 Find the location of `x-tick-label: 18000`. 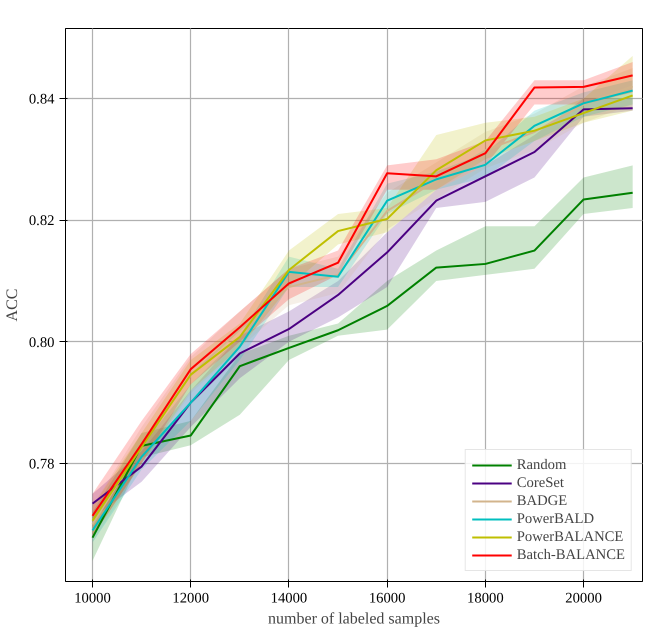

x-tick-label: 18000 is located at coordinates (485, 598).